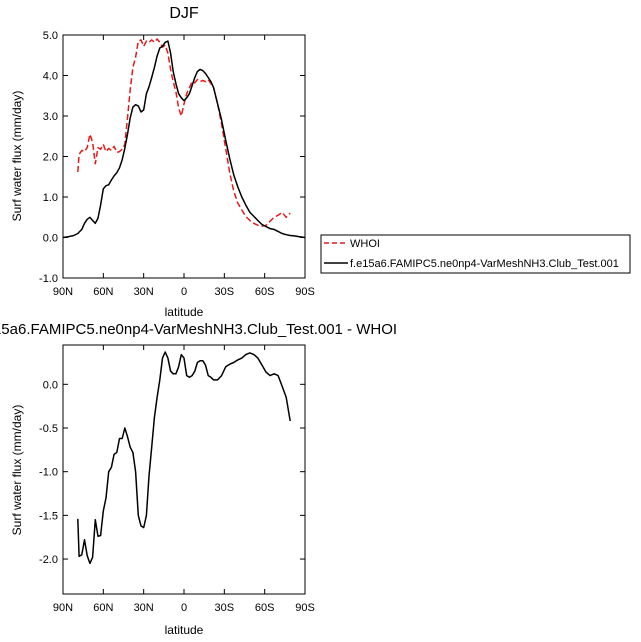 Image resolution: width=641 pixels, height=642 pixels. Describe the element at coordinates (184, 312) in the screenshot. I see `top-x-axis-label: latitude` at that location.